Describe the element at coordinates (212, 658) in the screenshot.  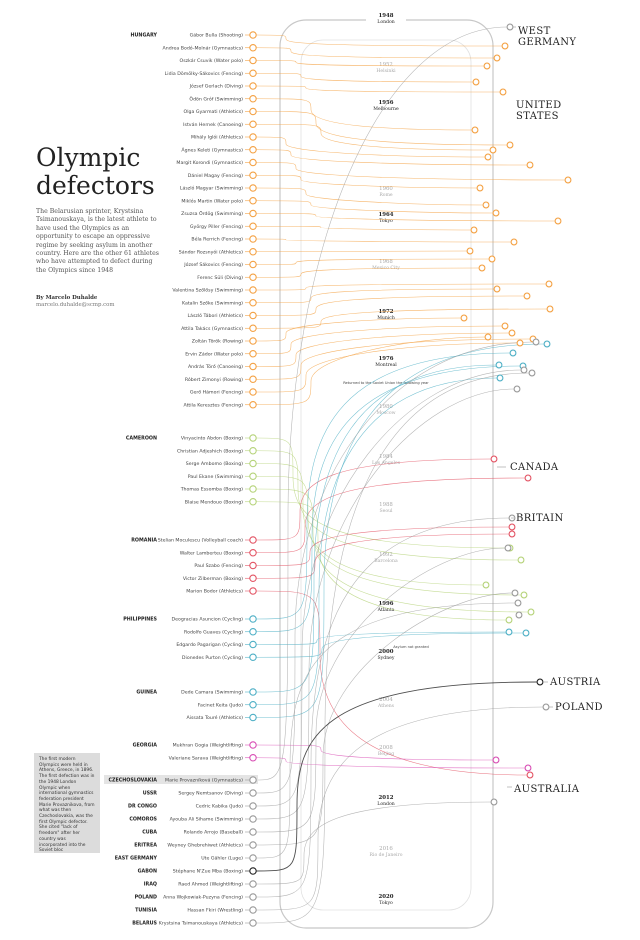
I see `athlete-name: Dionedes Purton (Cycling)` at that location.